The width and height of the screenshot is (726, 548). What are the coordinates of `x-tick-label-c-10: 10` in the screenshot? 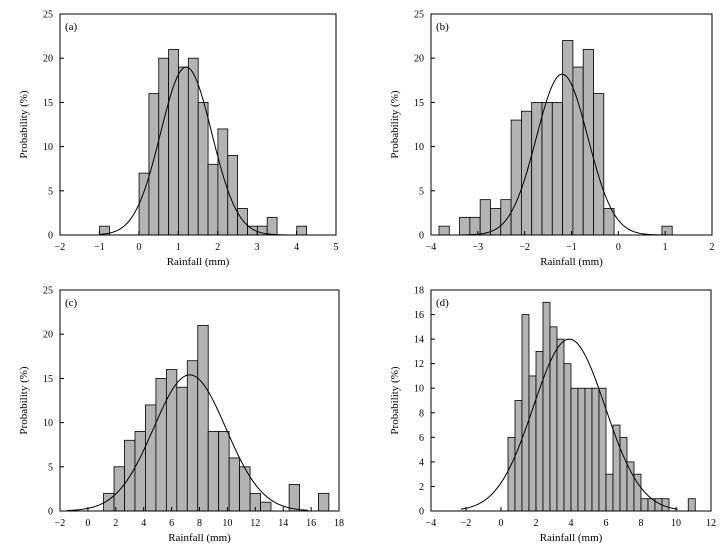 It's located at (227, 523).